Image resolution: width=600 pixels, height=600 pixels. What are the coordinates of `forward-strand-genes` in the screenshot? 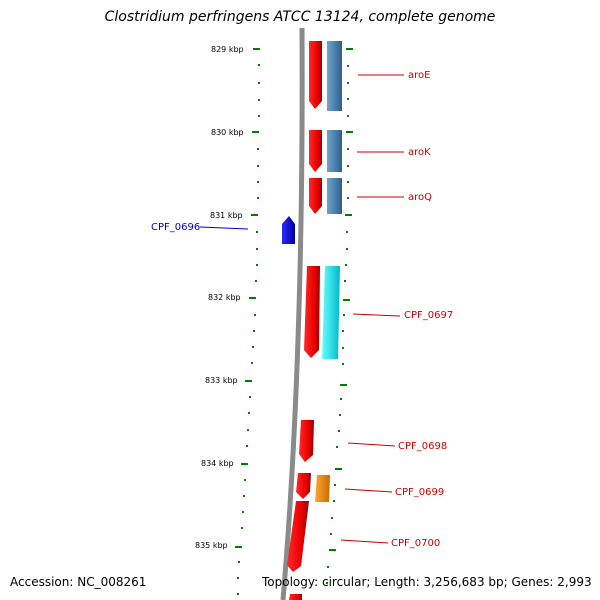 It's located at (304, 320).